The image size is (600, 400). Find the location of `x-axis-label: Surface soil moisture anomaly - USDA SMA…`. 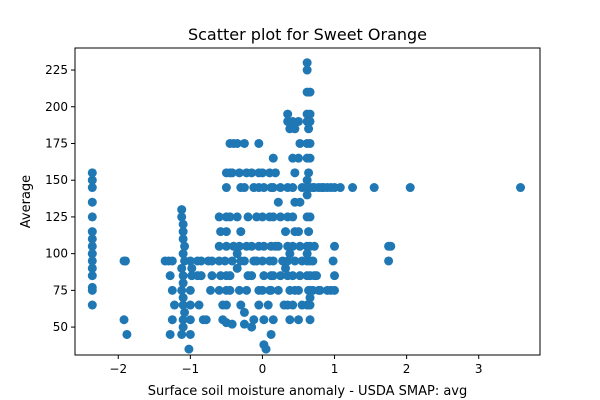

x-axis-label: Surface soil moisture anomaly - USDA SMA… is located at coordinates (308, 391).